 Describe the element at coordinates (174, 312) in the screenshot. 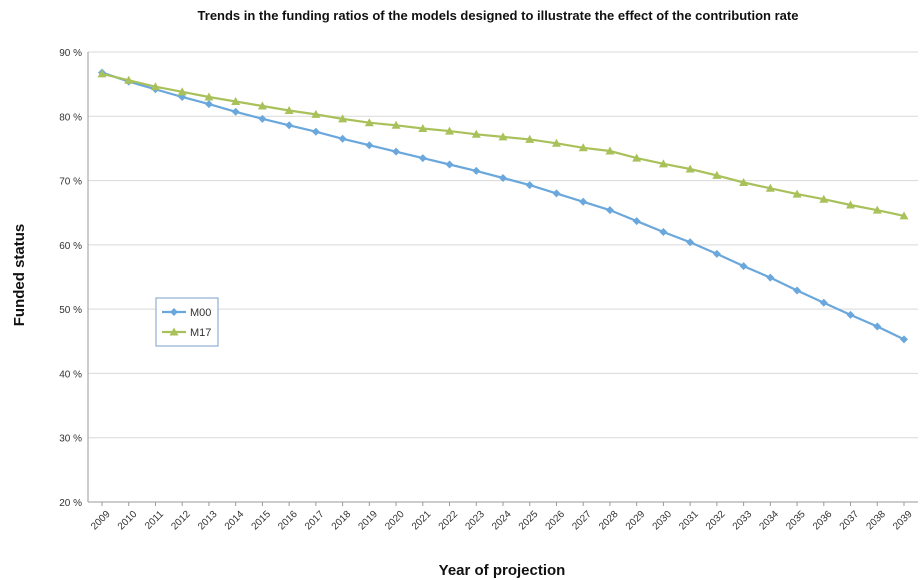

I see `legend-marker-m00` at that location.